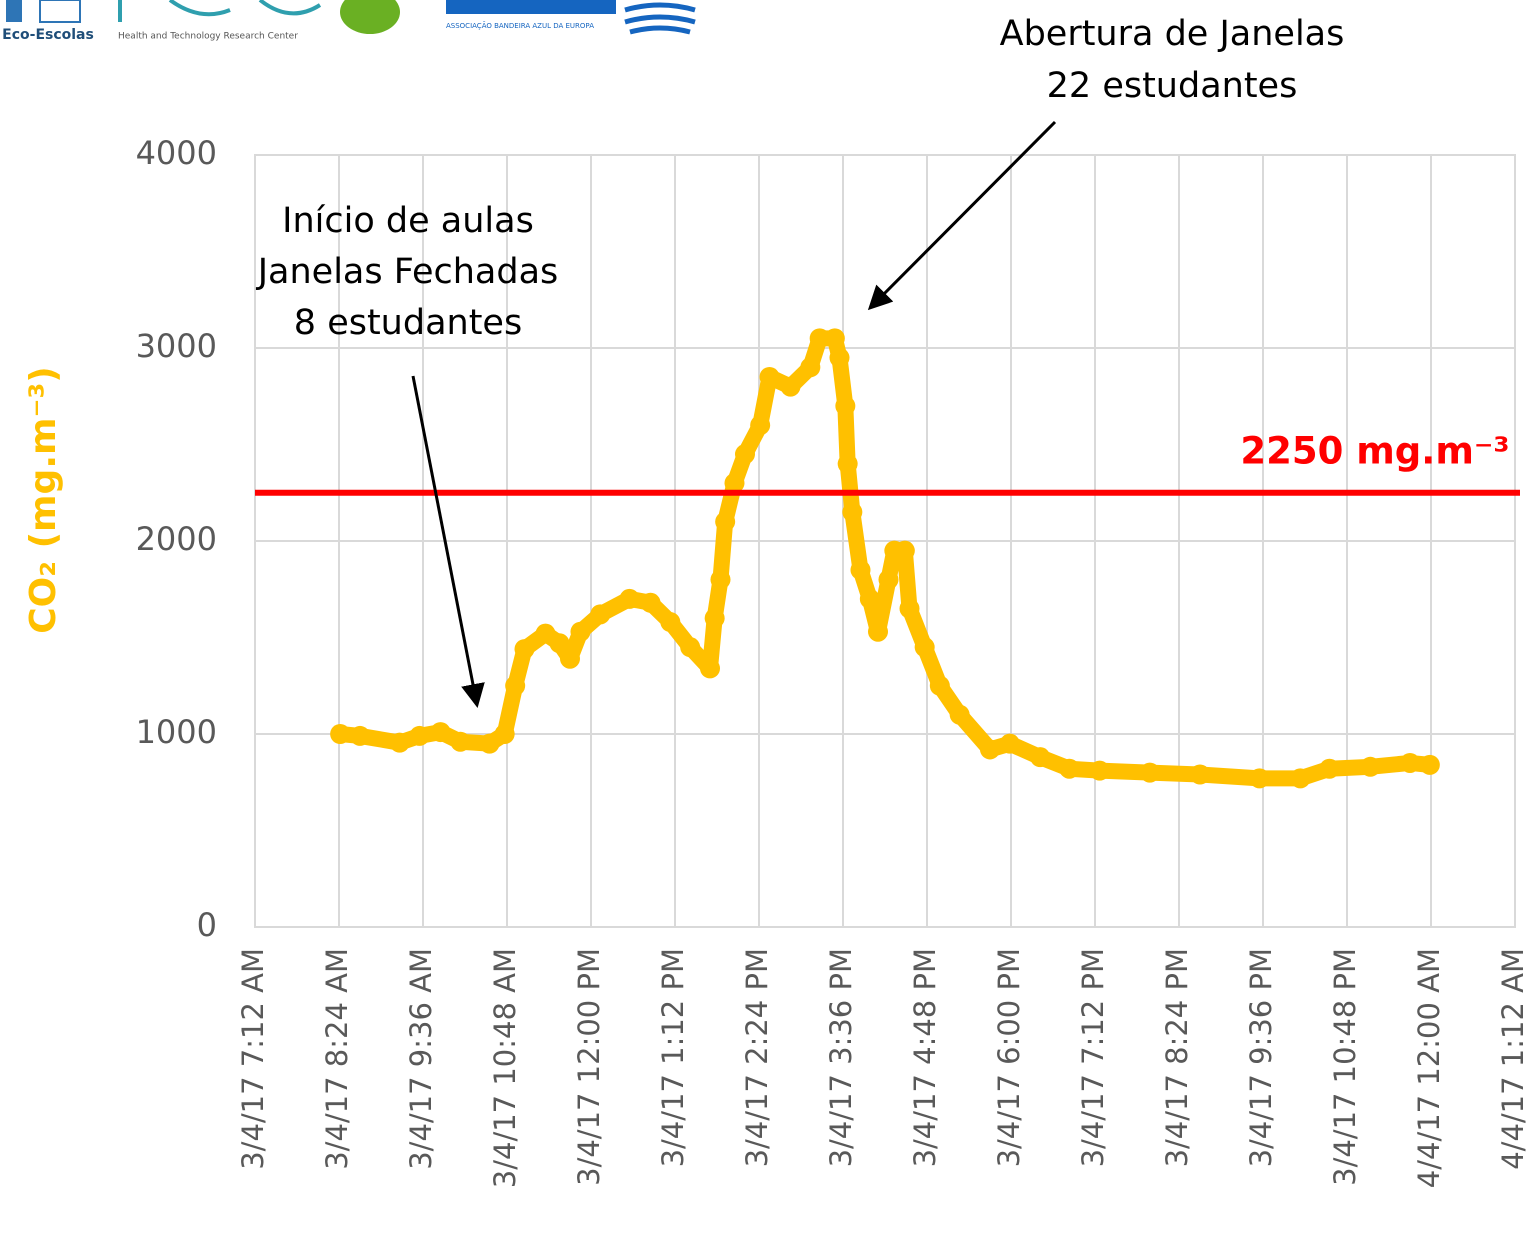  I want to click on logo-text: ASSOCIAÇÃO BANDEIRA AZUL DA EUROPA, so click(520, 25).